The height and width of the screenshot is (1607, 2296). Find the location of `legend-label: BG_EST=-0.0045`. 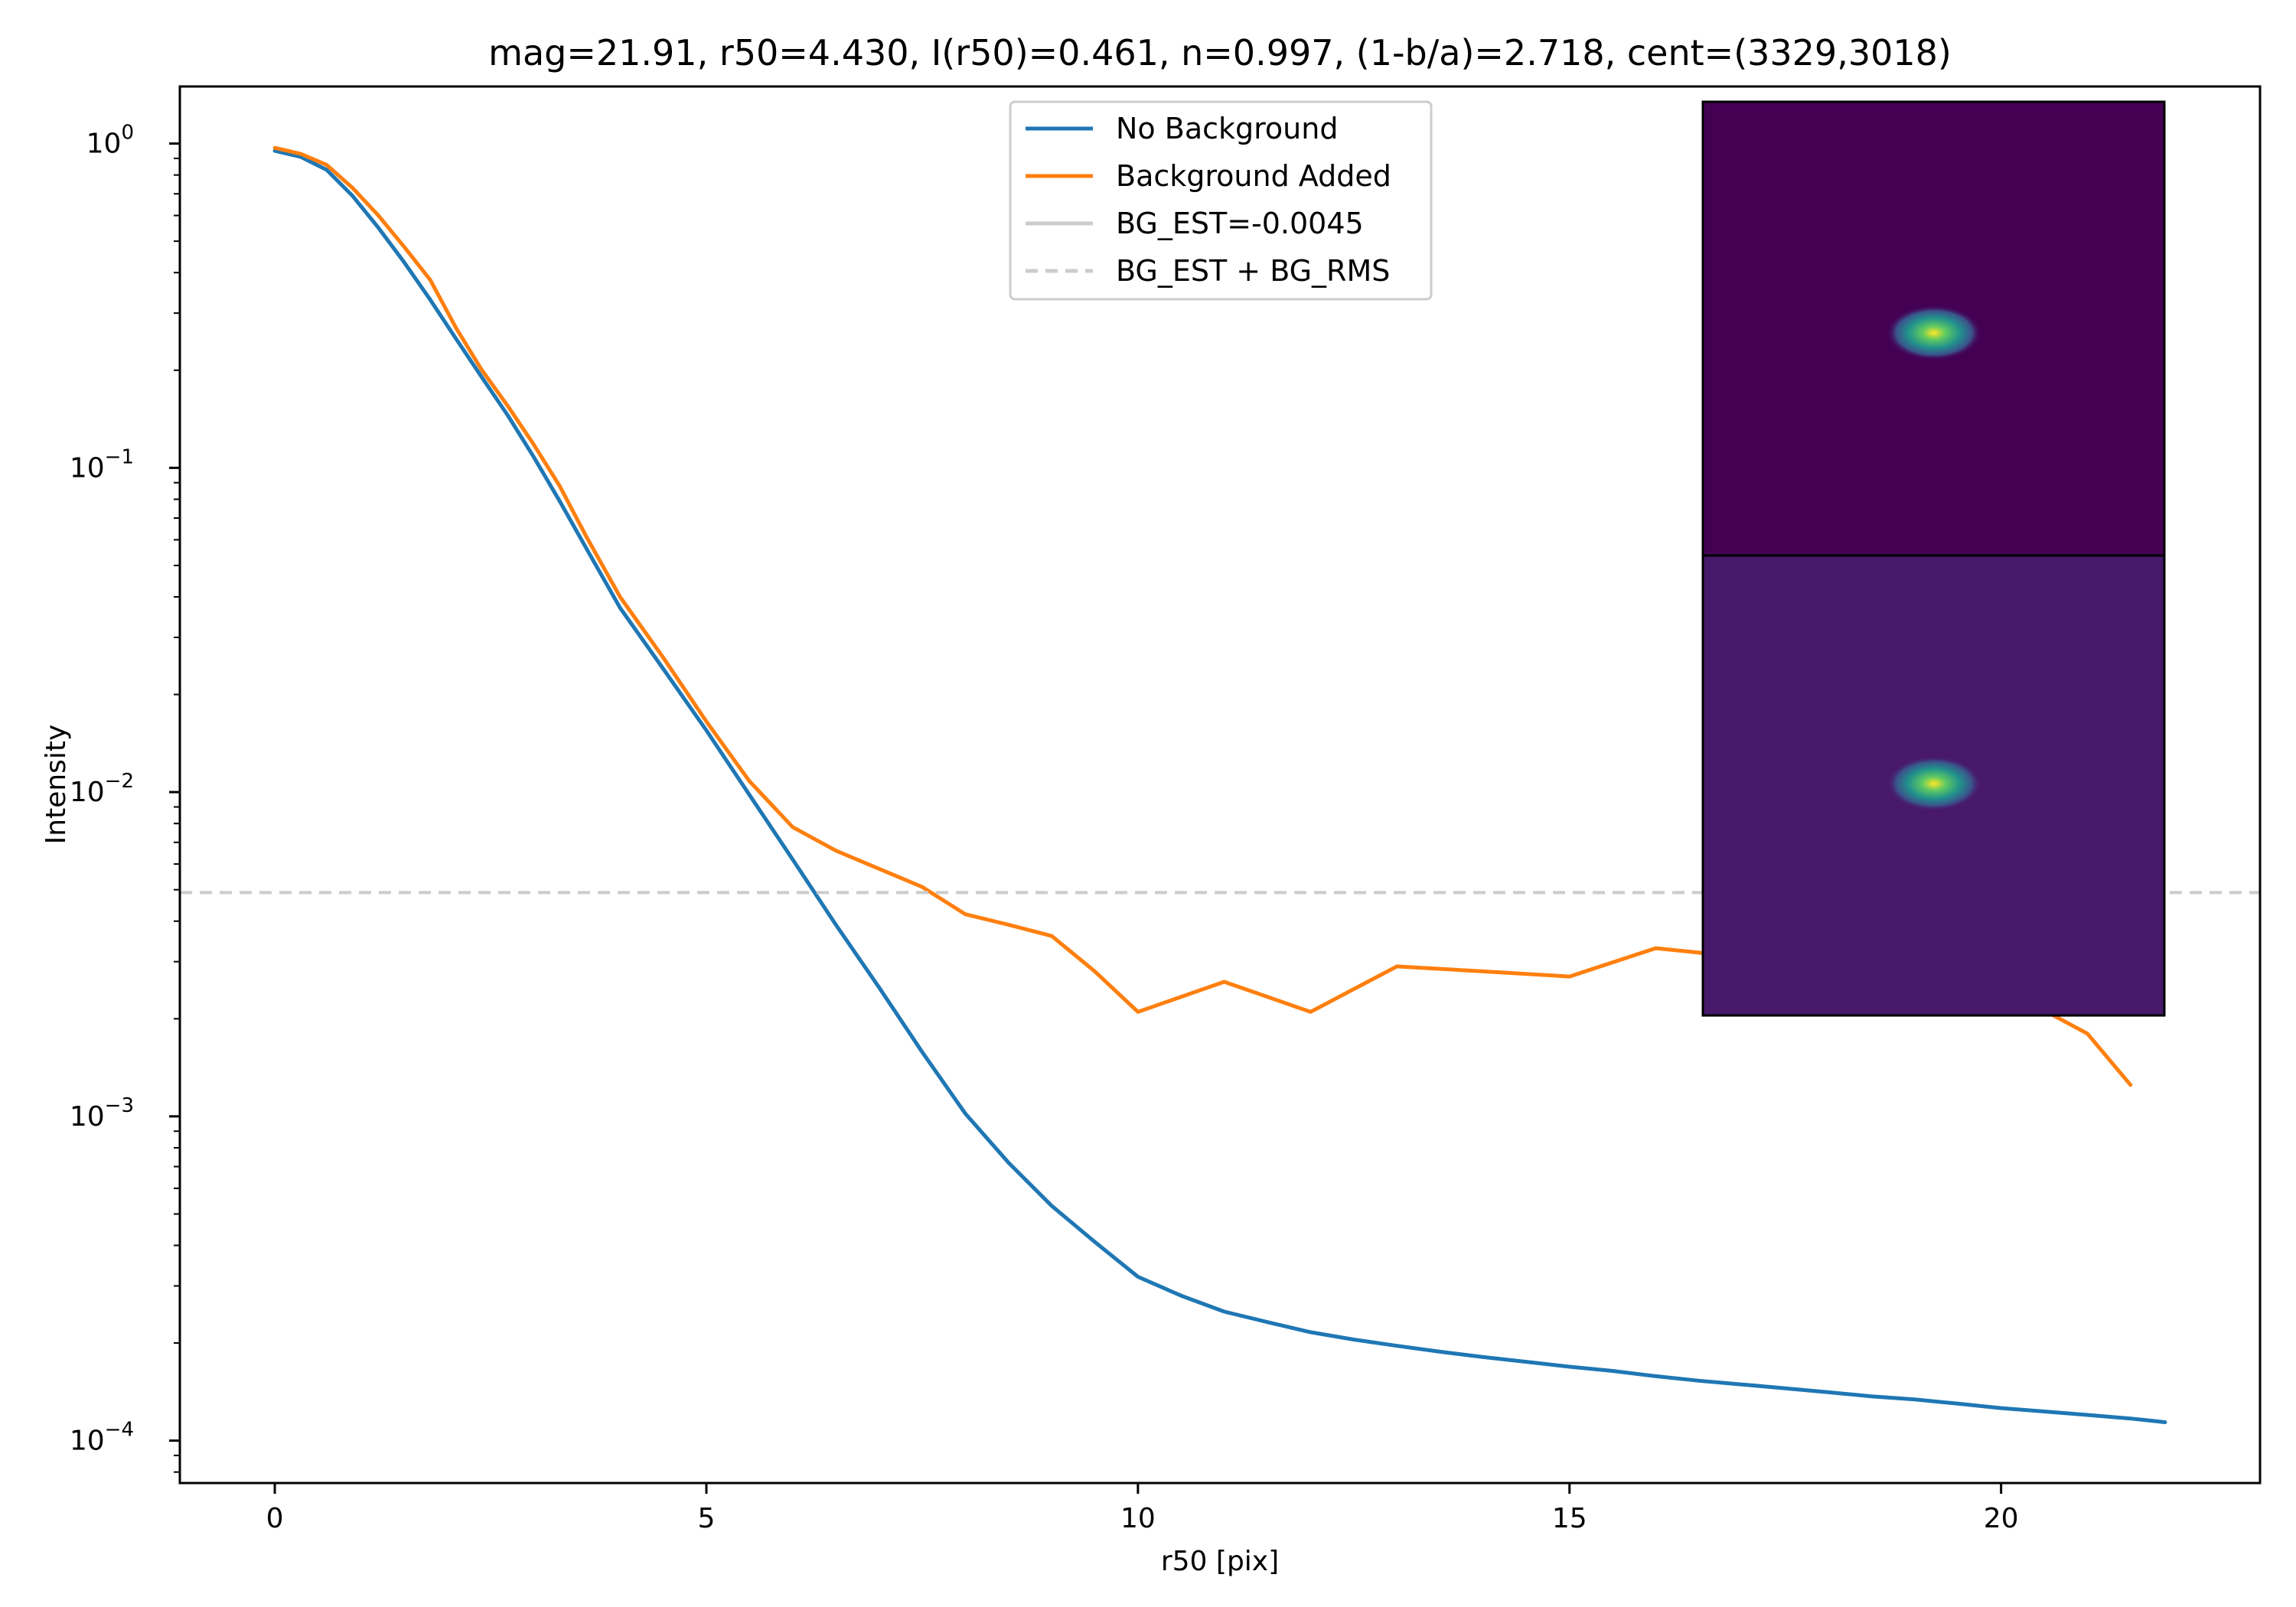

legend-label: BG_EST=-0.0045 is located at coordinates (1240, 223).